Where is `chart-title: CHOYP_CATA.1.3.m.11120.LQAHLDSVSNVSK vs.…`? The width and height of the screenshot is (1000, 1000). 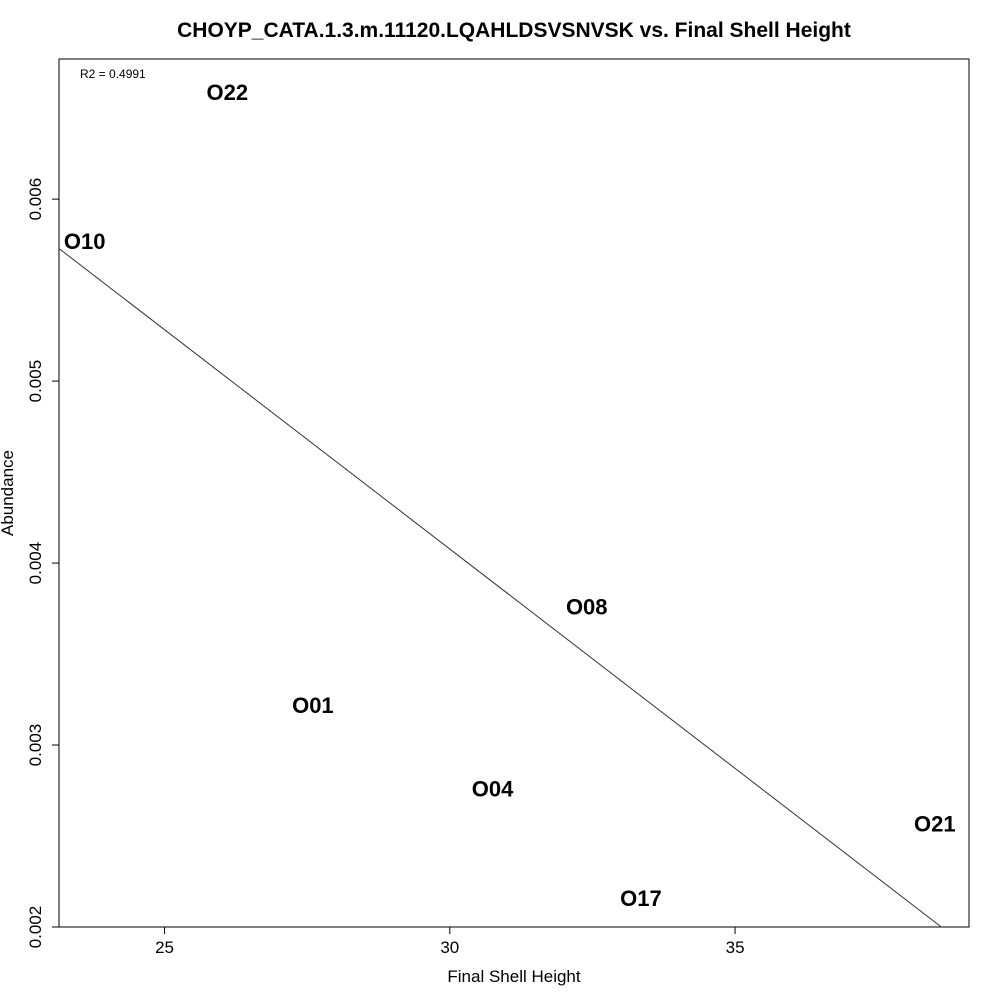 chart-title: CHOYP_CATA.1.3.m.11120.LQAHLDSVSNVSK vs.… is located at coordinates (514, 30).